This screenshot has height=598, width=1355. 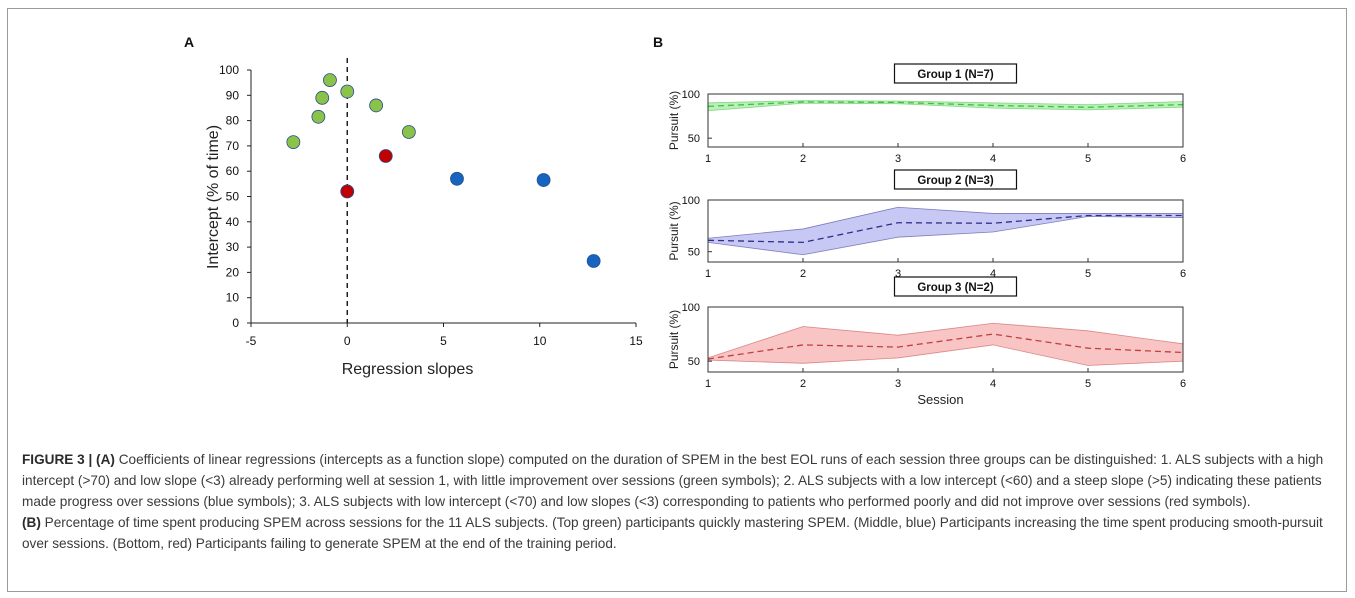 I want to click on group-title: Group 1 (N=7), so click(x=955, y=75).